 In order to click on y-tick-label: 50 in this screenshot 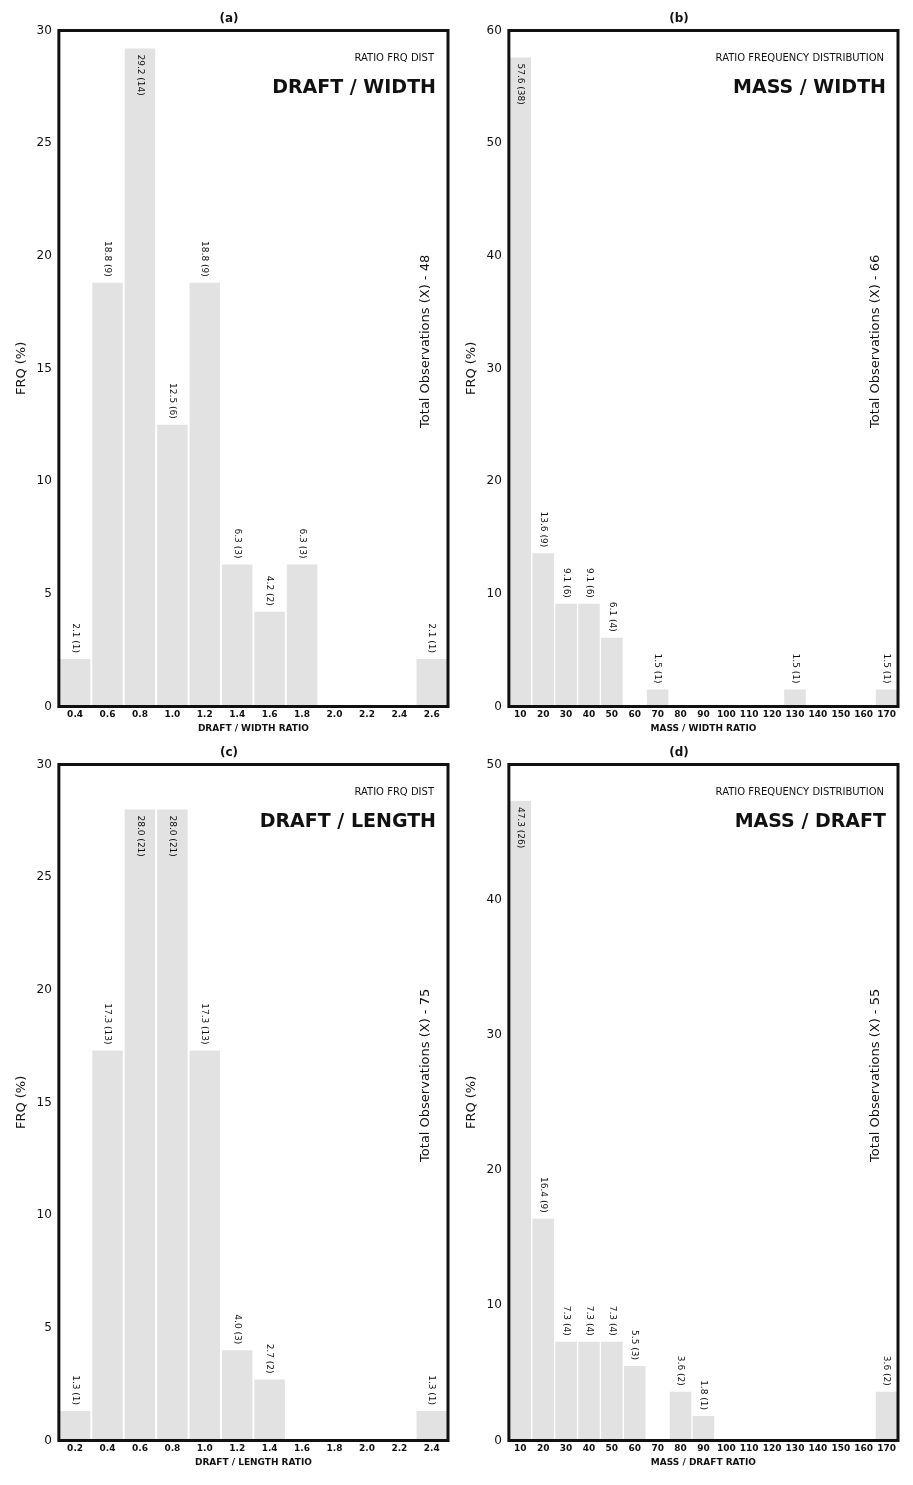, I will do `click(494, 142)`.